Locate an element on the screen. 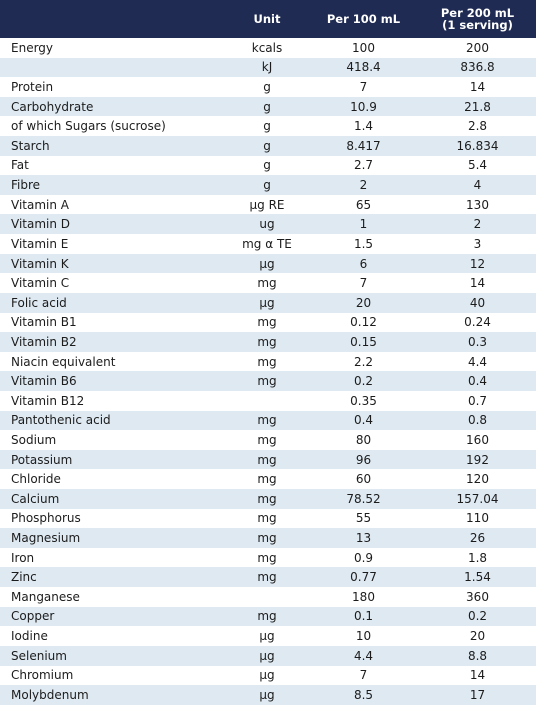  per-100ml-value: 1.5 is located at coordinates (363, 244).